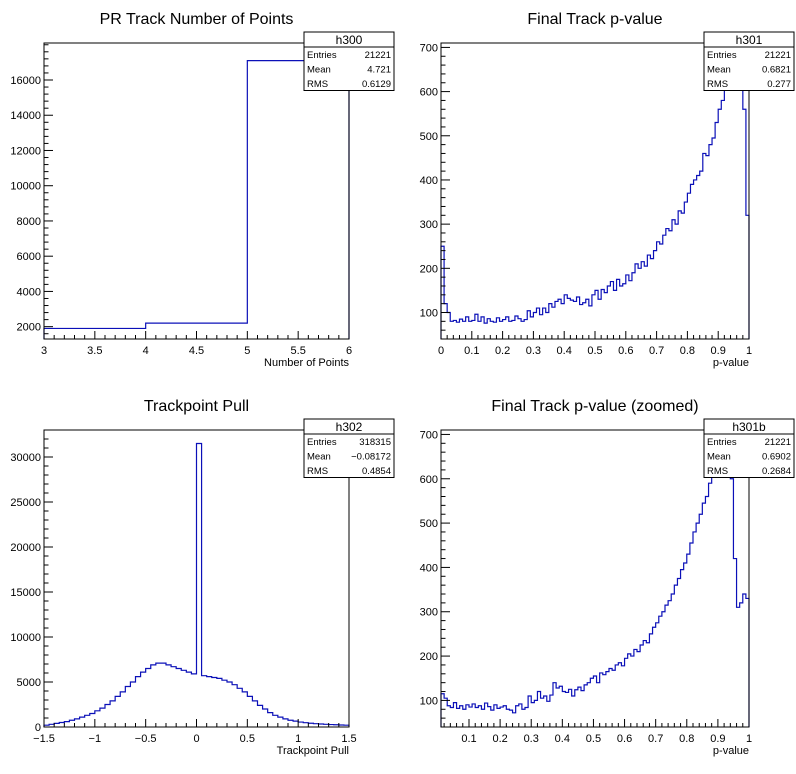  I want to click on y-tick-label: 300, so click(429, 613).